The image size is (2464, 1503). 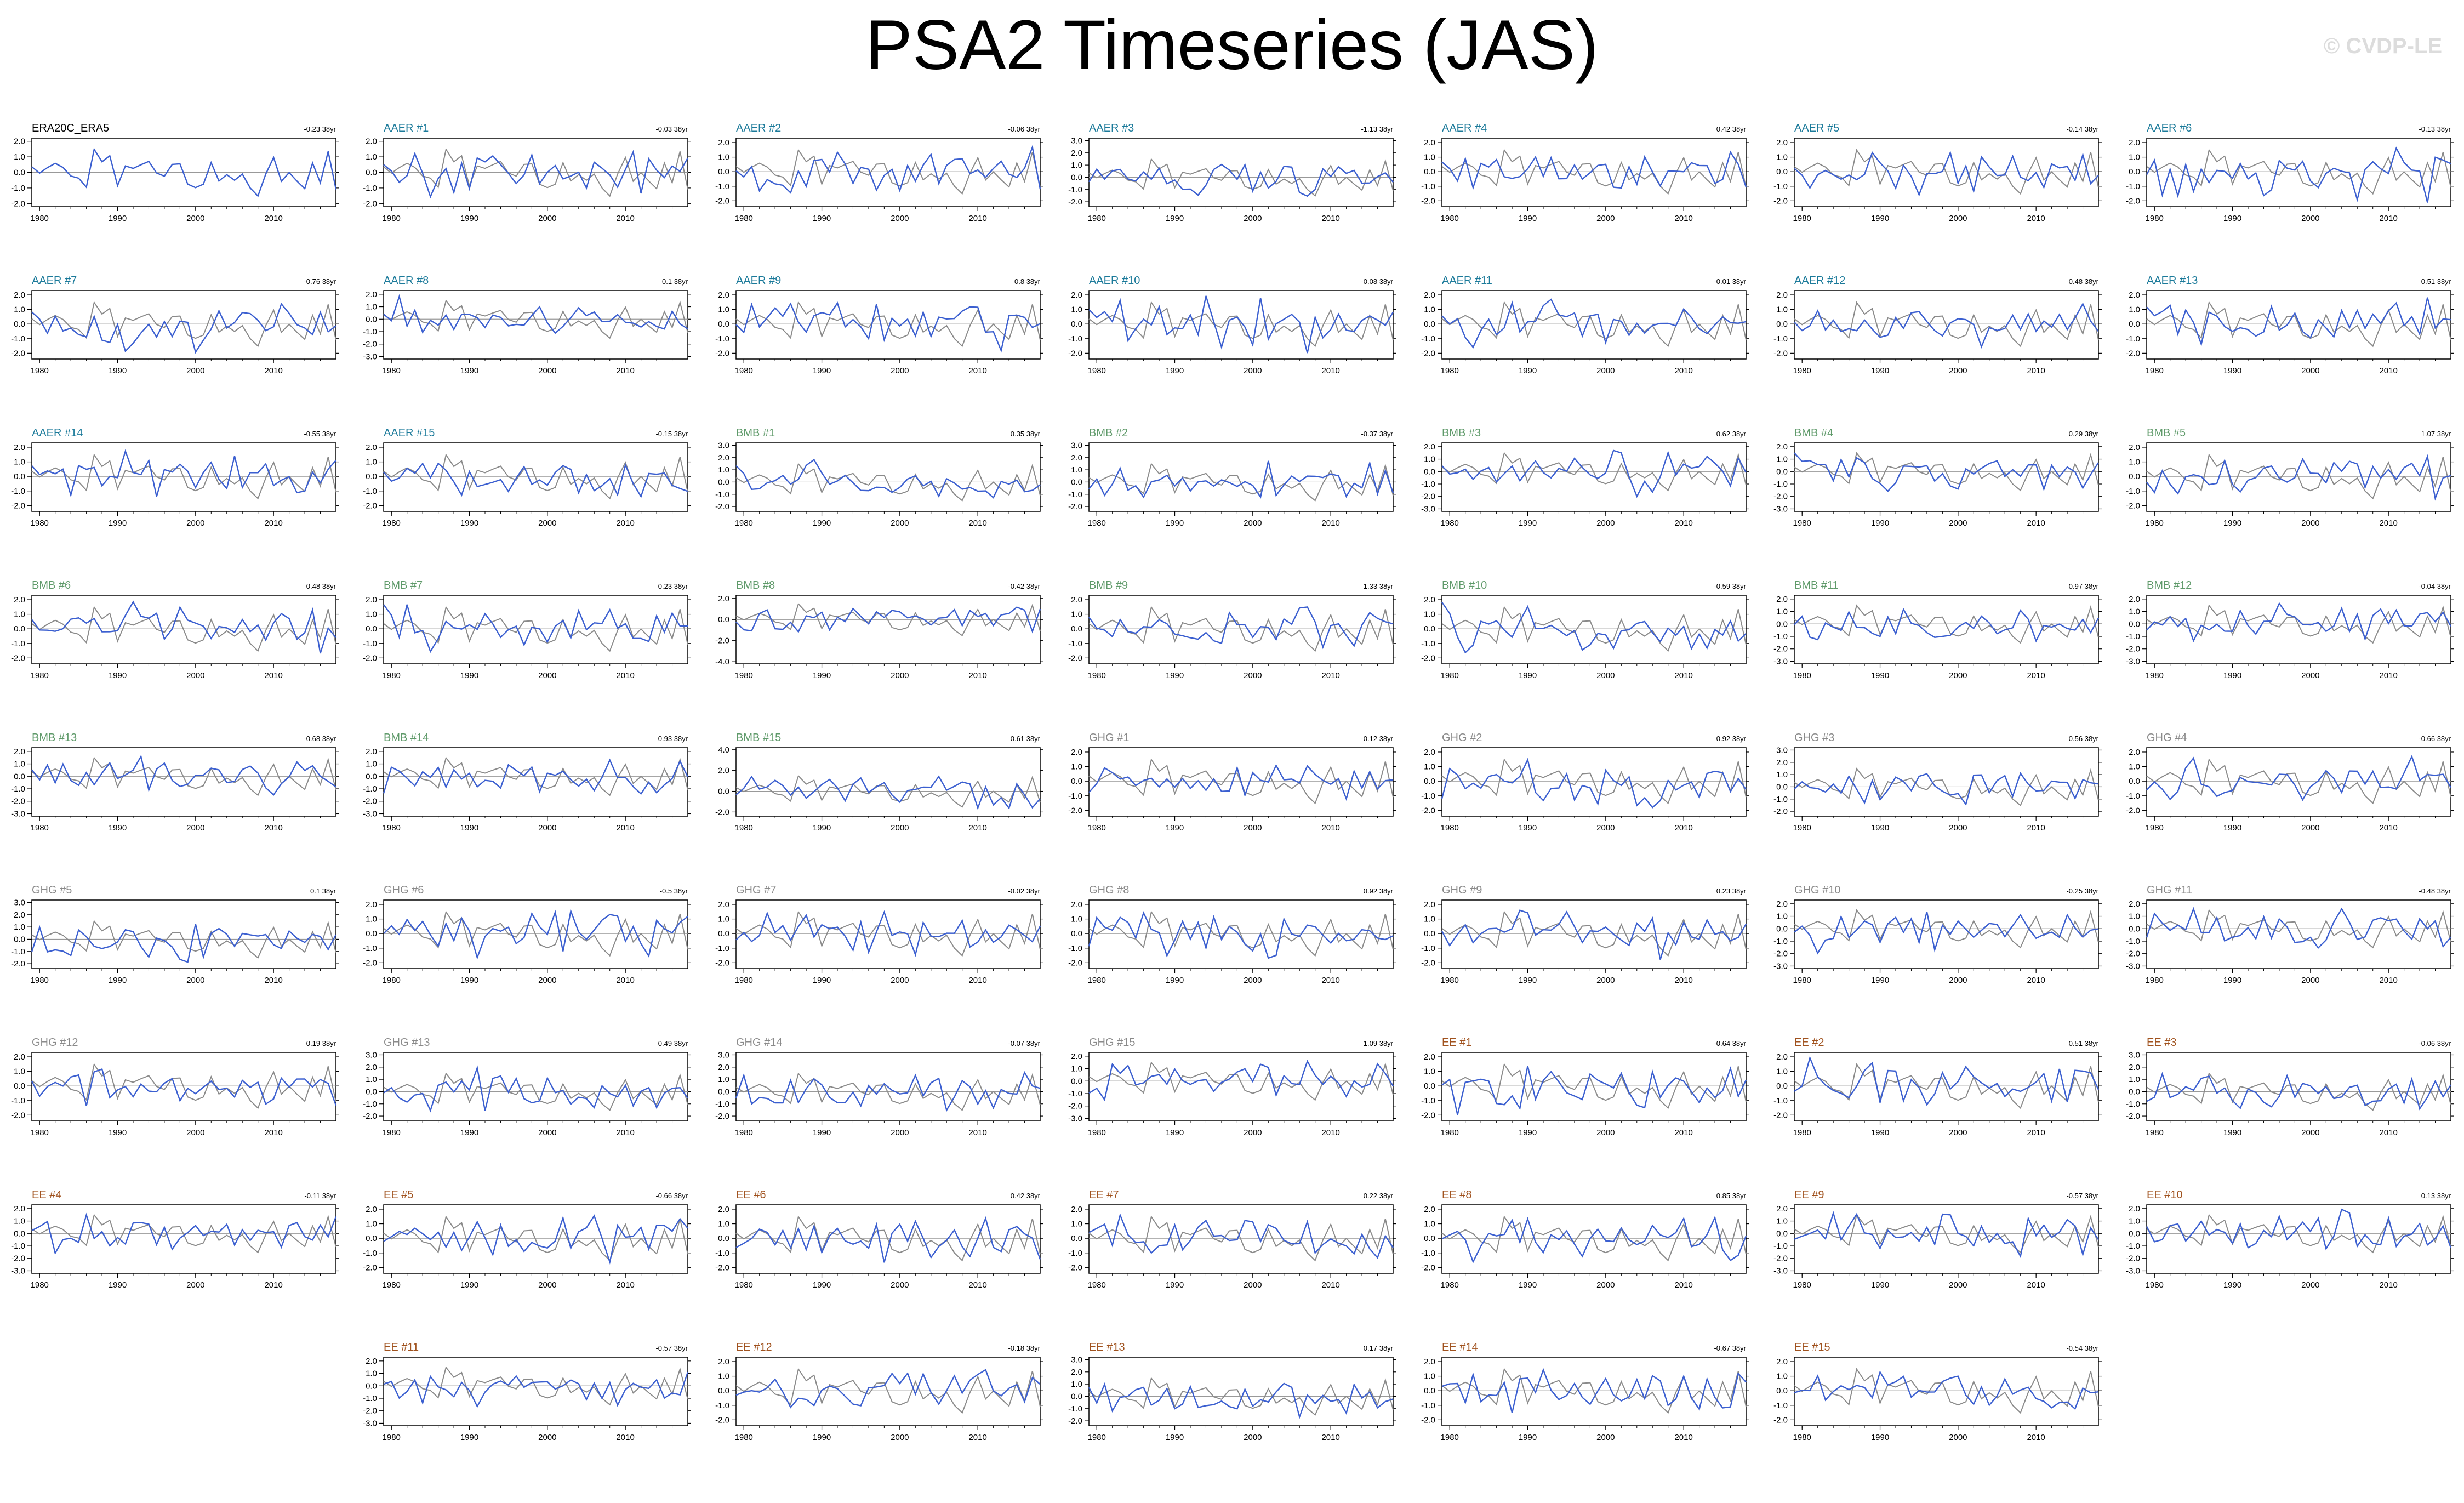 I want to click on panel-title: EE #10, so click(x=2165, y=1195).